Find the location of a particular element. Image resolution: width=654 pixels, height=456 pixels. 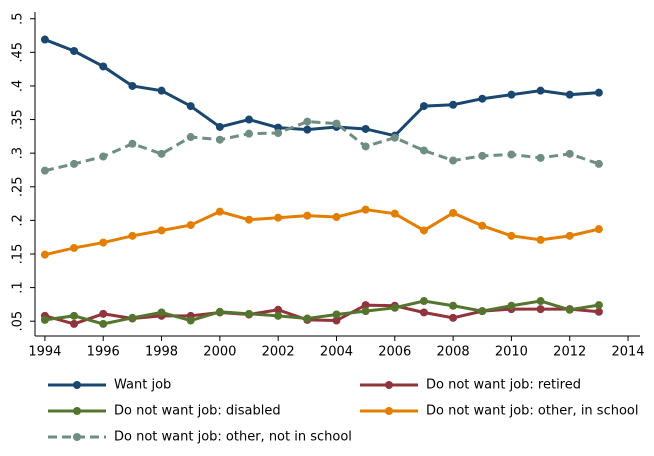

x-tick-label: 2012 is located at coordinates (569, 352).